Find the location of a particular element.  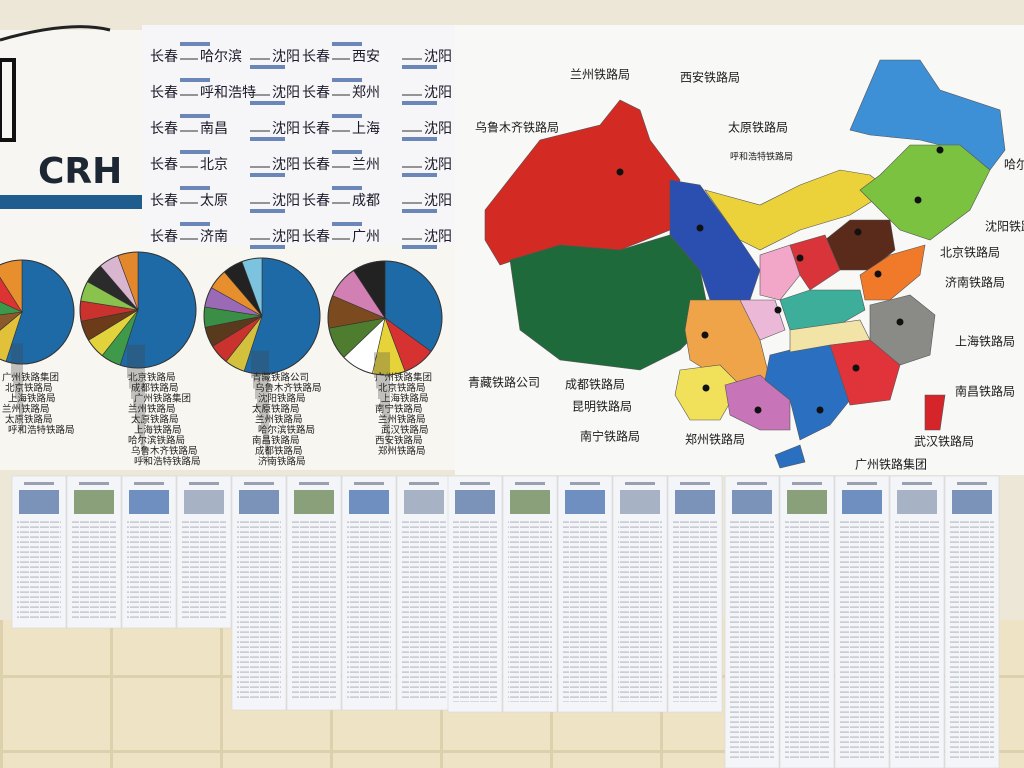

poster-curve is located at coordinates (55, 33).